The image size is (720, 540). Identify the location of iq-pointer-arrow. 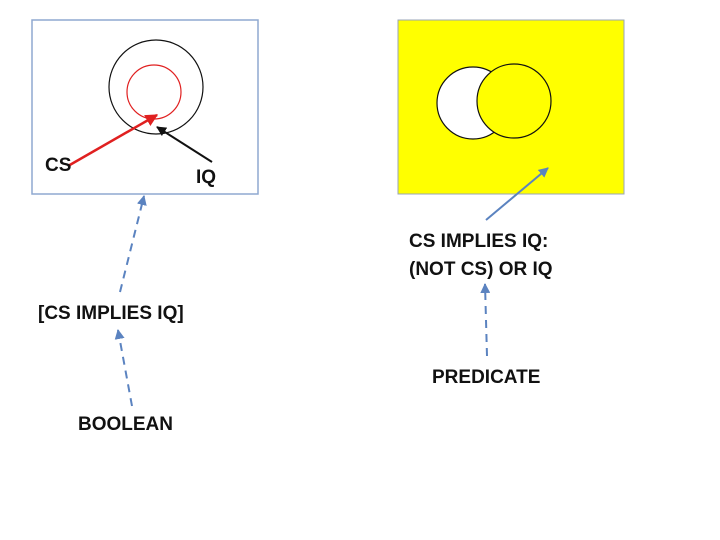
(184, 144).